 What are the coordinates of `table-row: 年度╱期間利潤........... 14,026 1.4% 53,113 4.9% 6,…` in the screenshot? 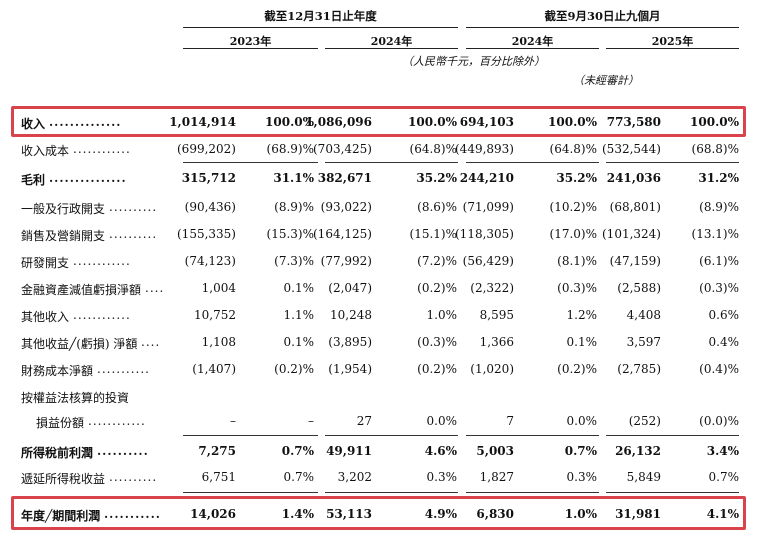 It's located at (378, 515).